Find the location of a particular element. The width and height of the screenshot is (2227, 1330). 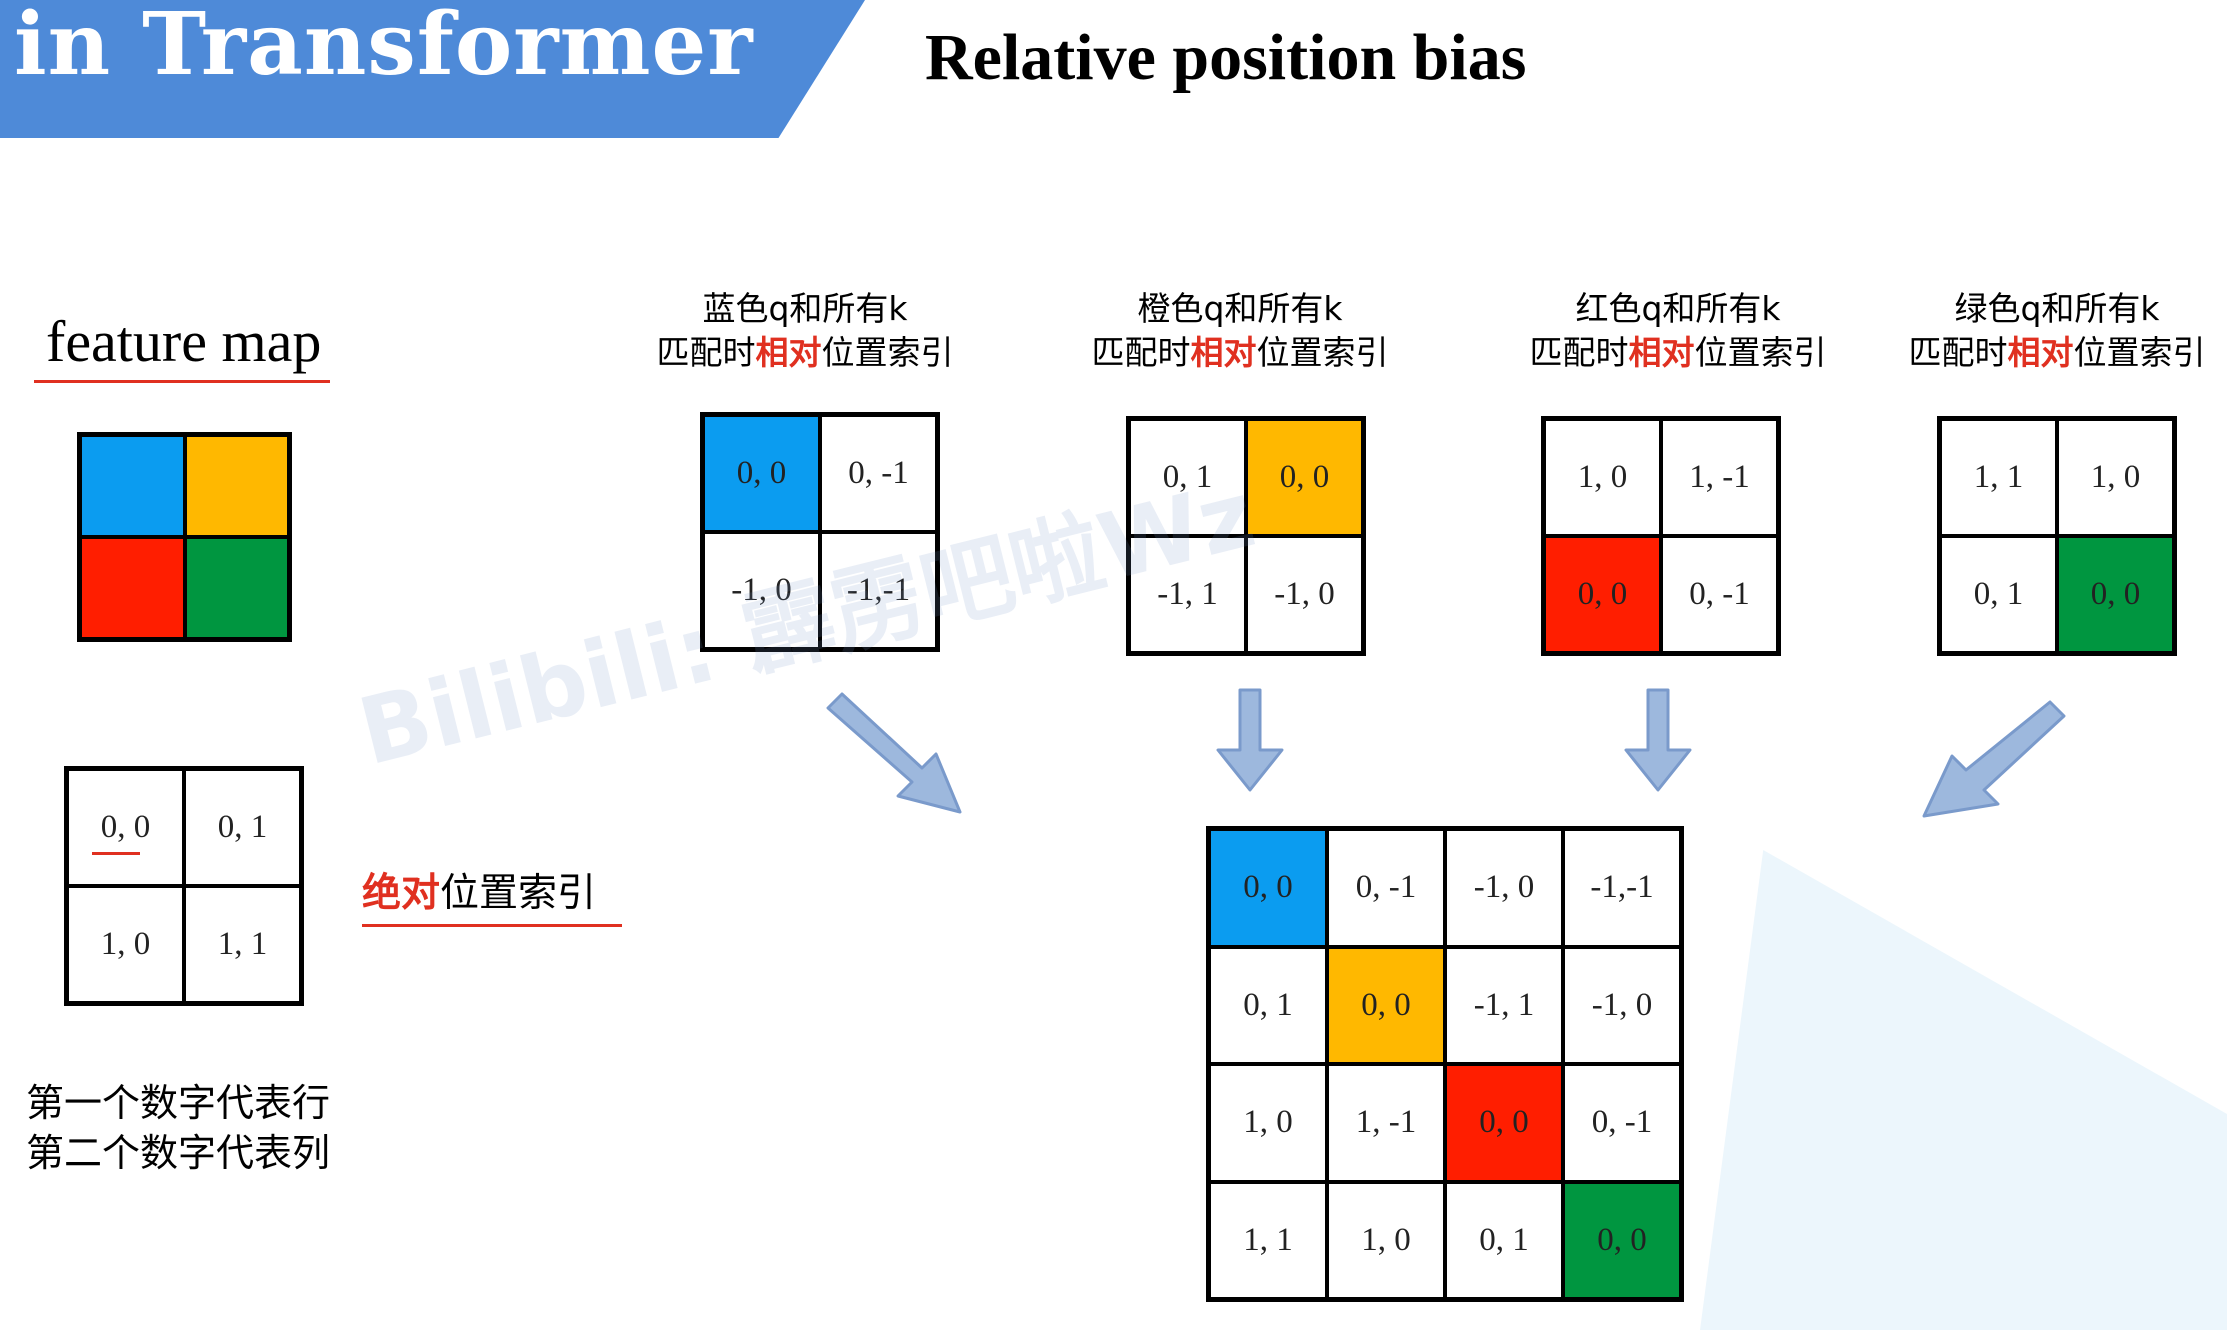

absolute-index-cell: 0, 0 is located at coordinates (125, 827).